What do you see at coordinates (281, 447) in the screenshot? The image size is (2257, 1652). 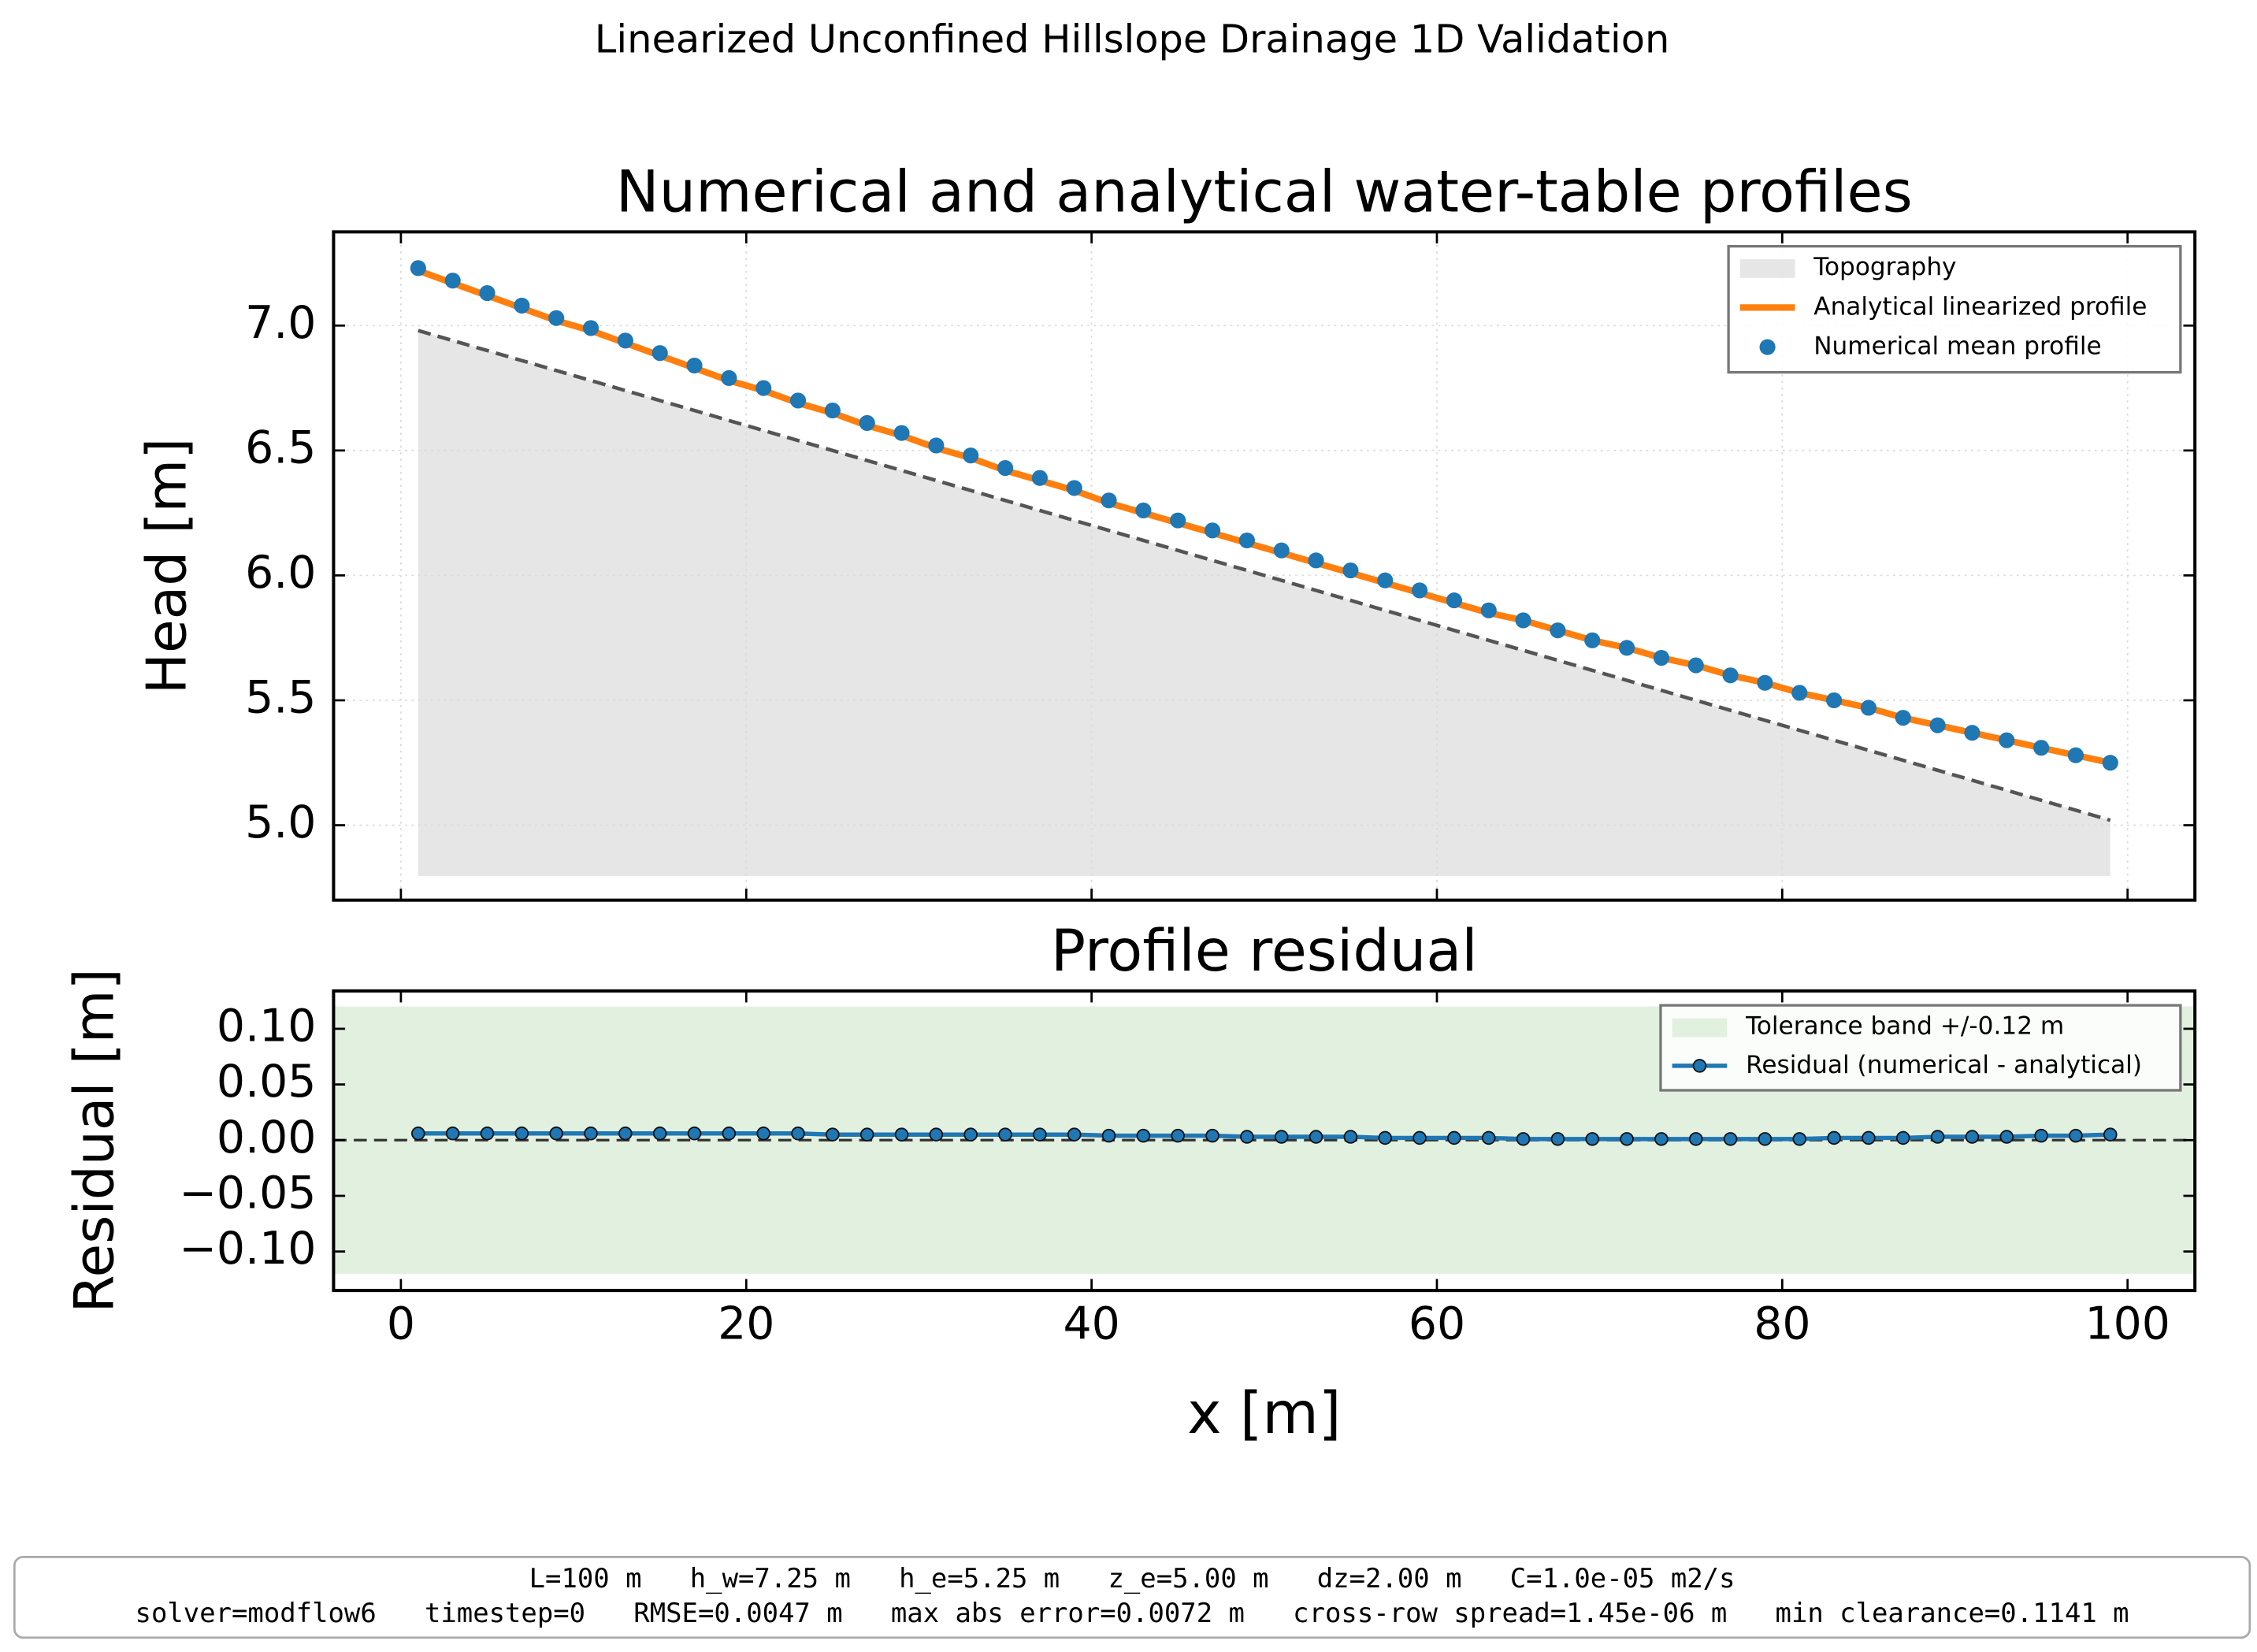 I see `y-tick-label: 6.5` at bounding box center [281, 447].